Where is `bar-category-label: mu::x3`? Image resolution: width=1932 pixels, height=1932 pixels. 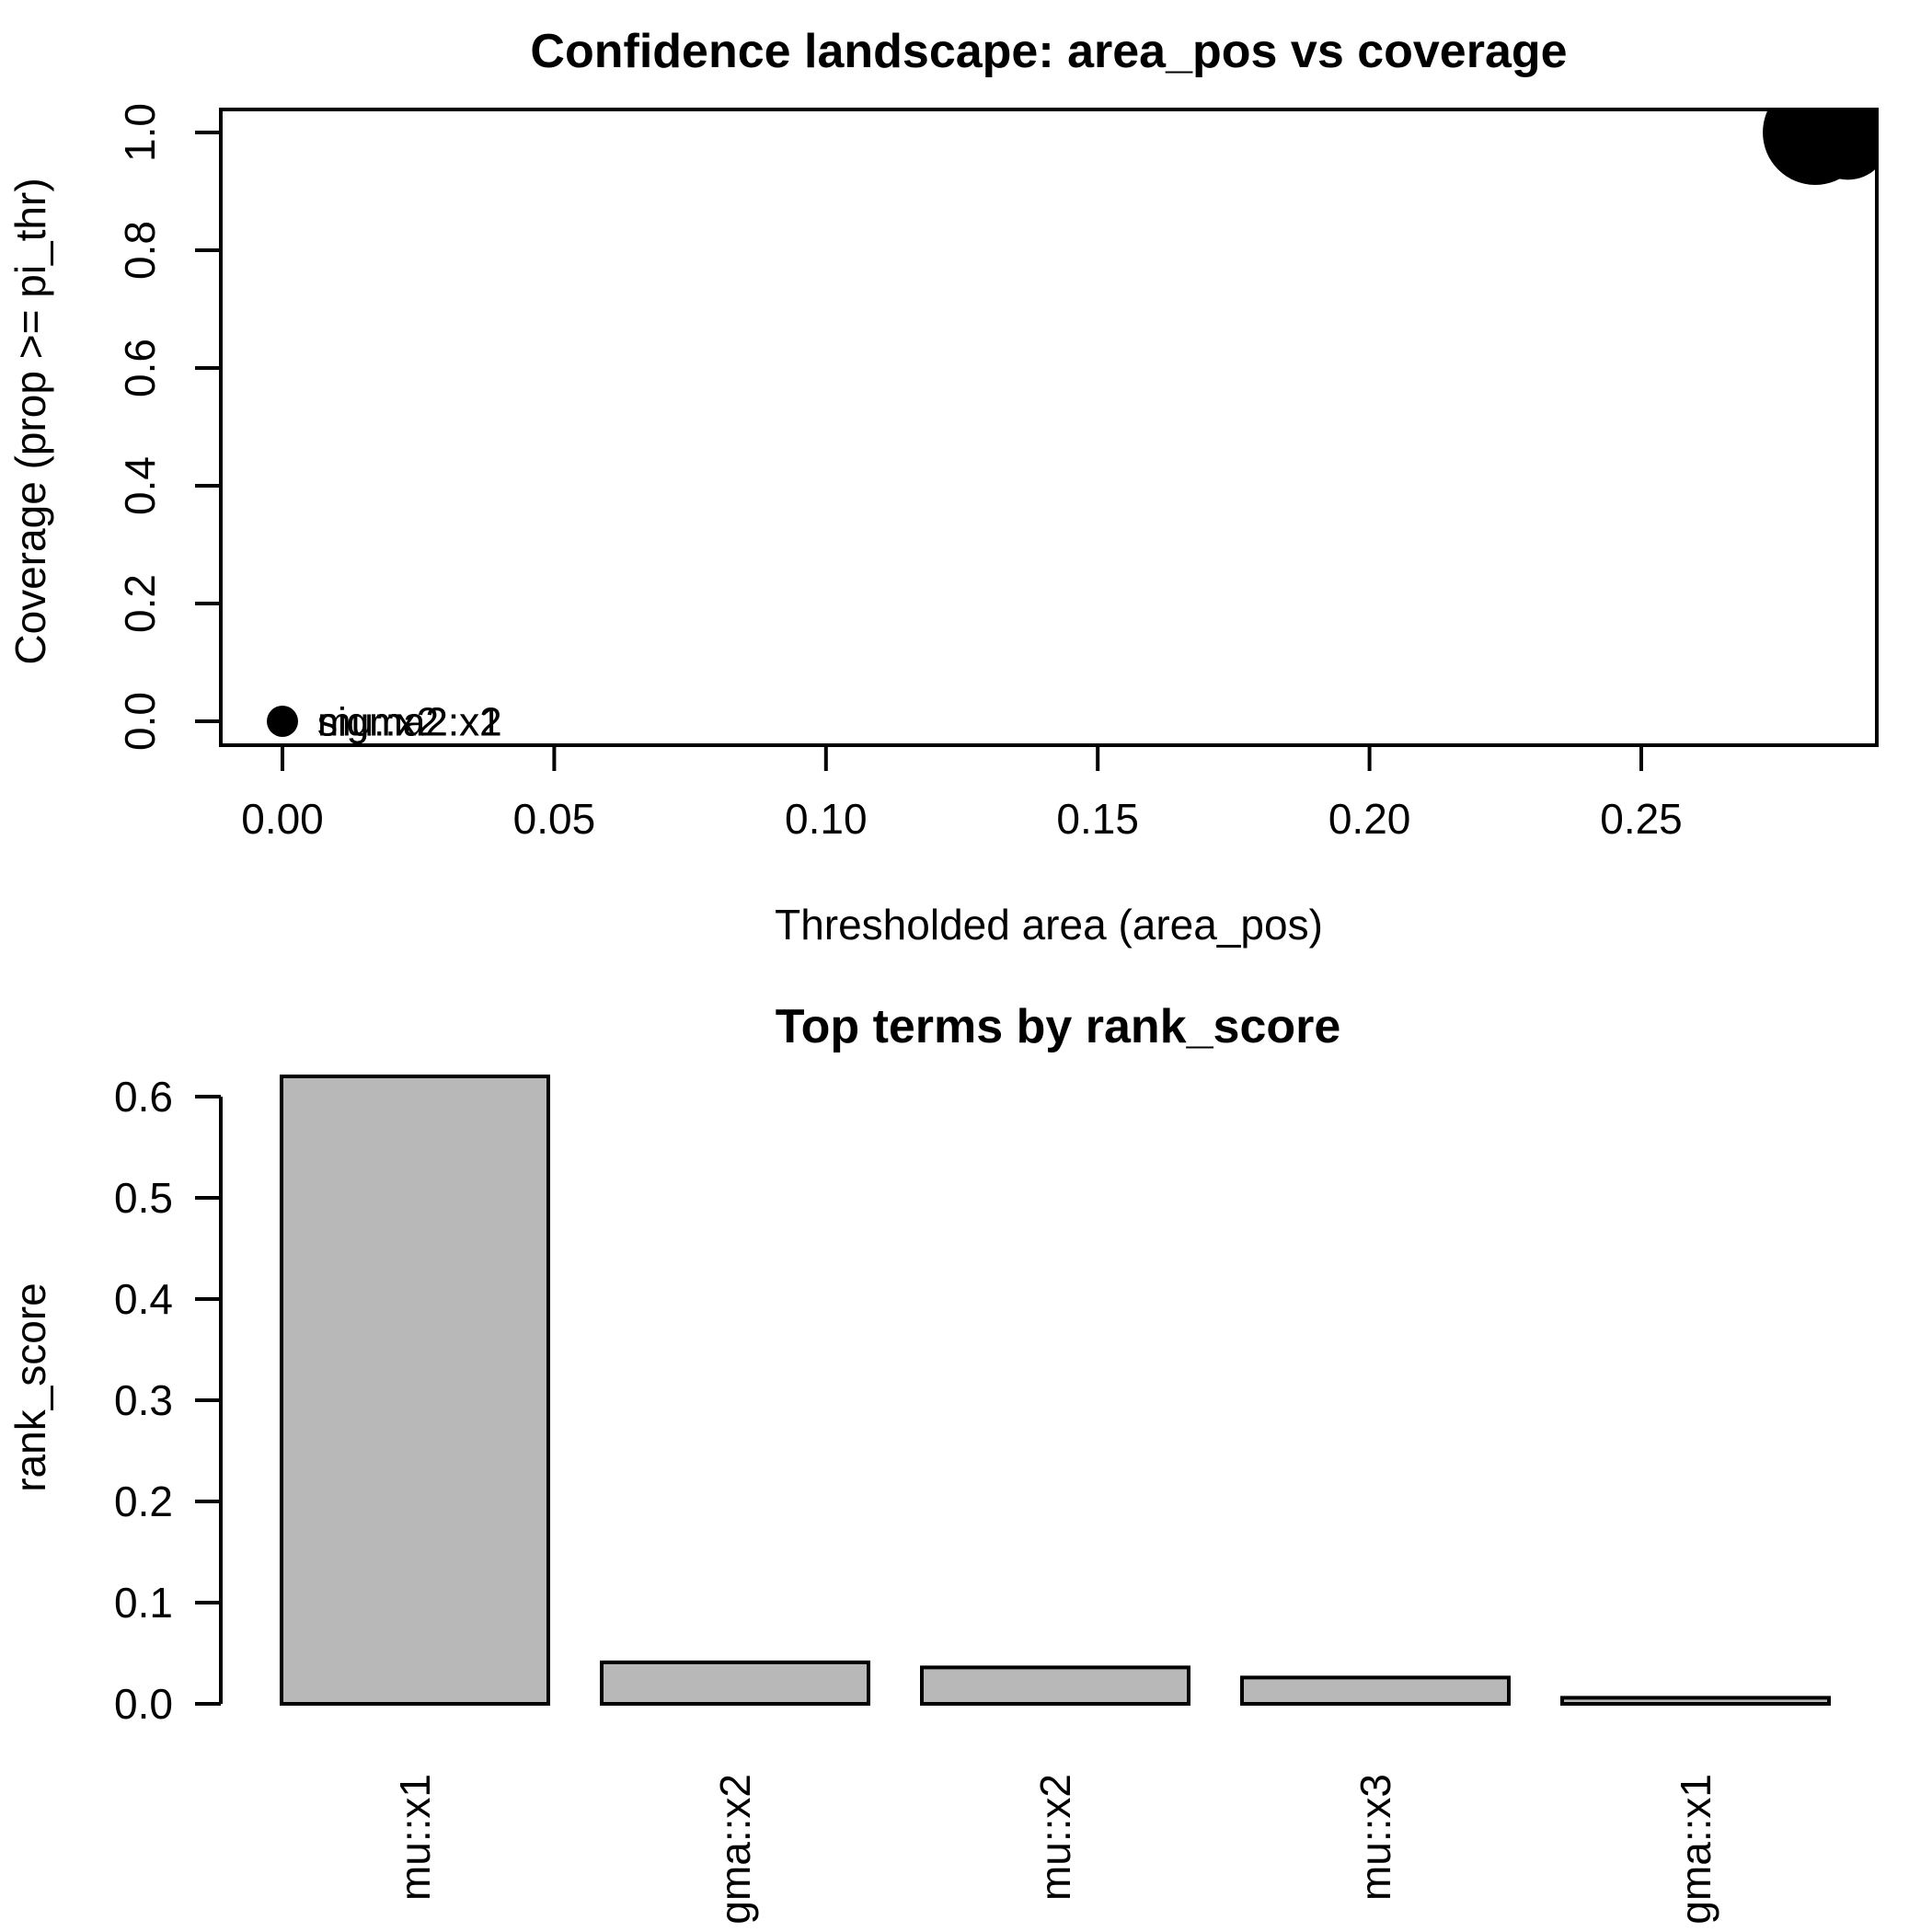 bar-category-label: mu::x3 is located at coordinates (1375, 1837).